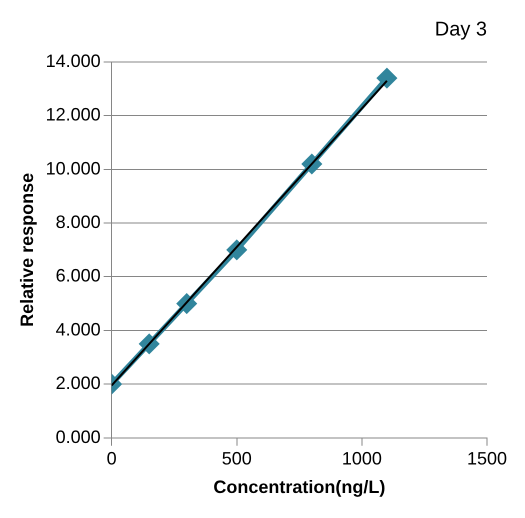  I want to click on point, so click(386, 78).